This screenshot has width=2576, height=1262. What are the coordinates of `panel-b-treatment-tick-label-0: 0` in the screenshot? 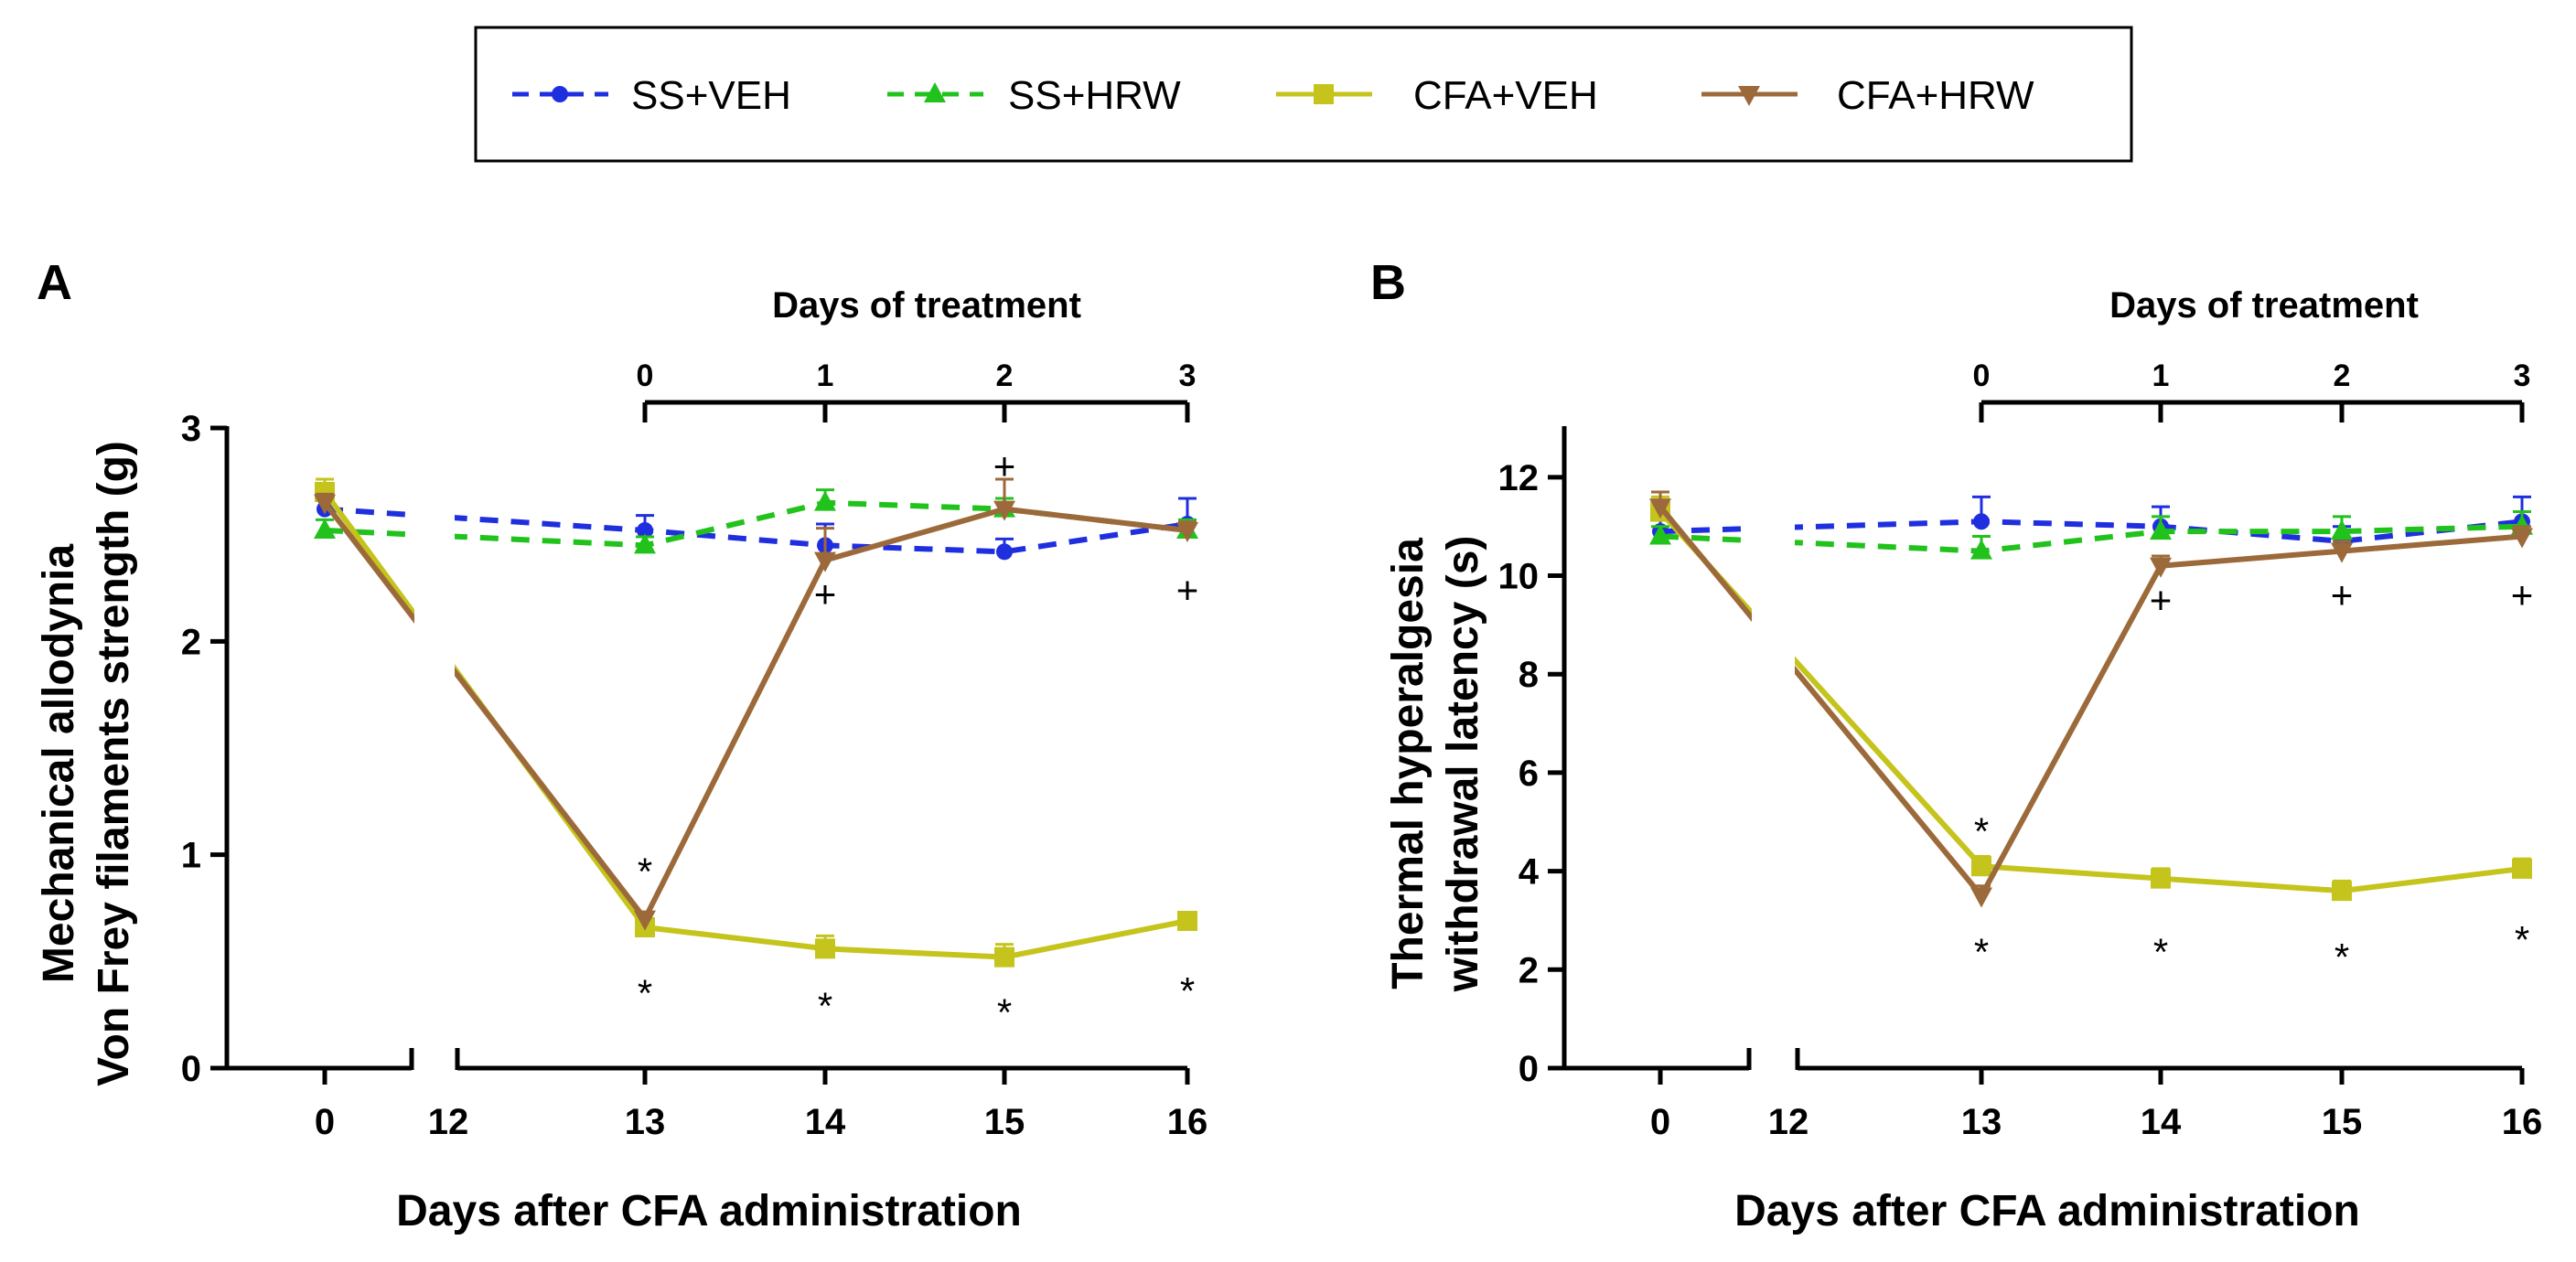 It's located at (1982, 375).